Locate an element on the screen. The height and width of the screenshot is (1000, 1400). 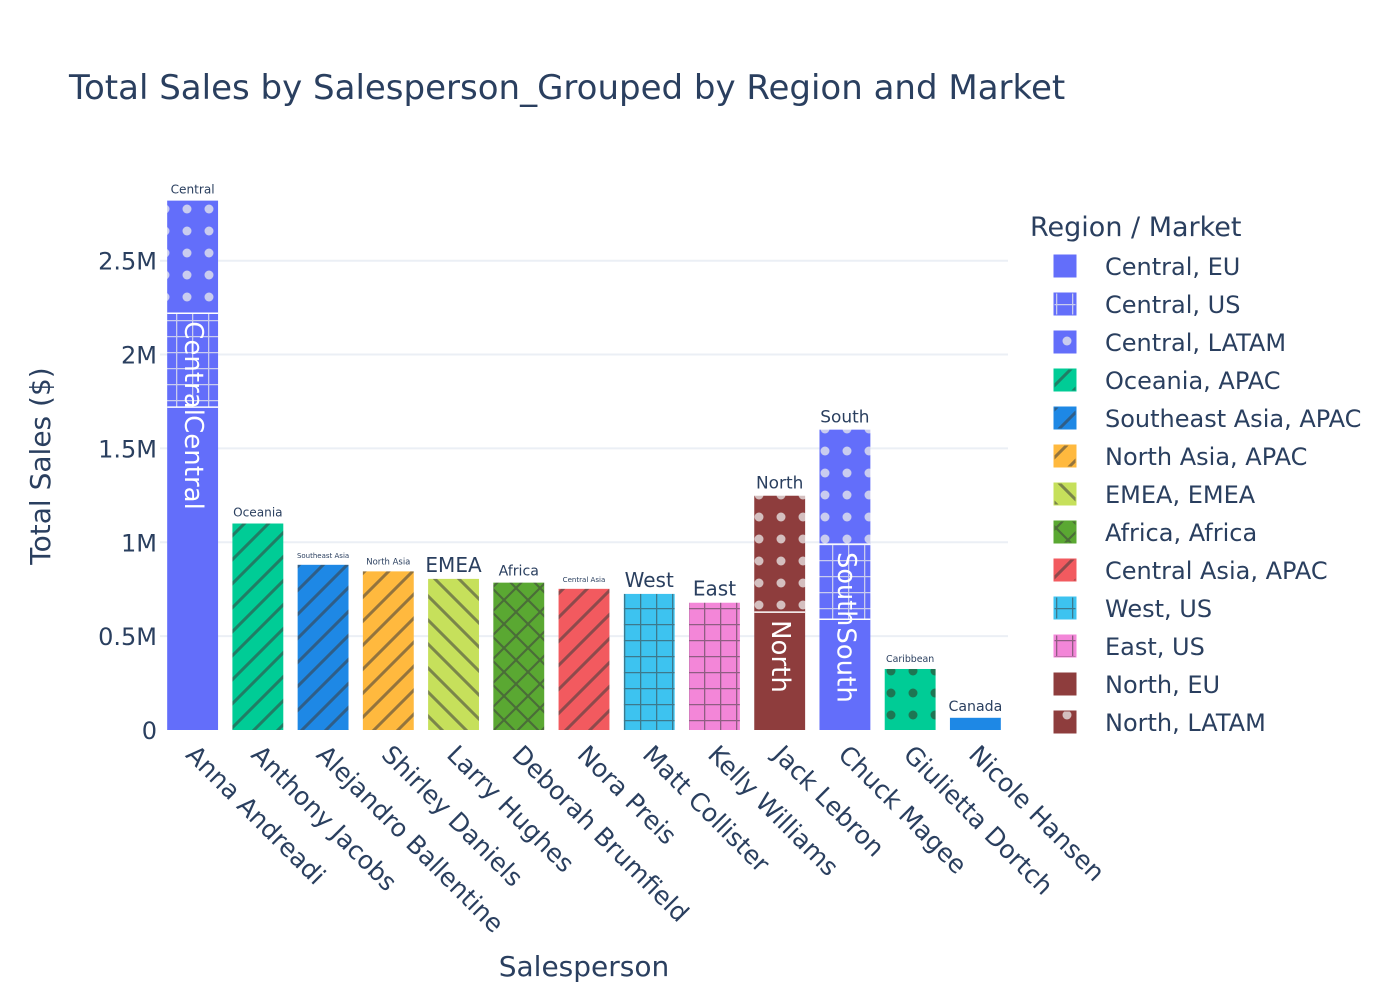
legend-label: North, LATAM is located at coordinates (1185, 723).